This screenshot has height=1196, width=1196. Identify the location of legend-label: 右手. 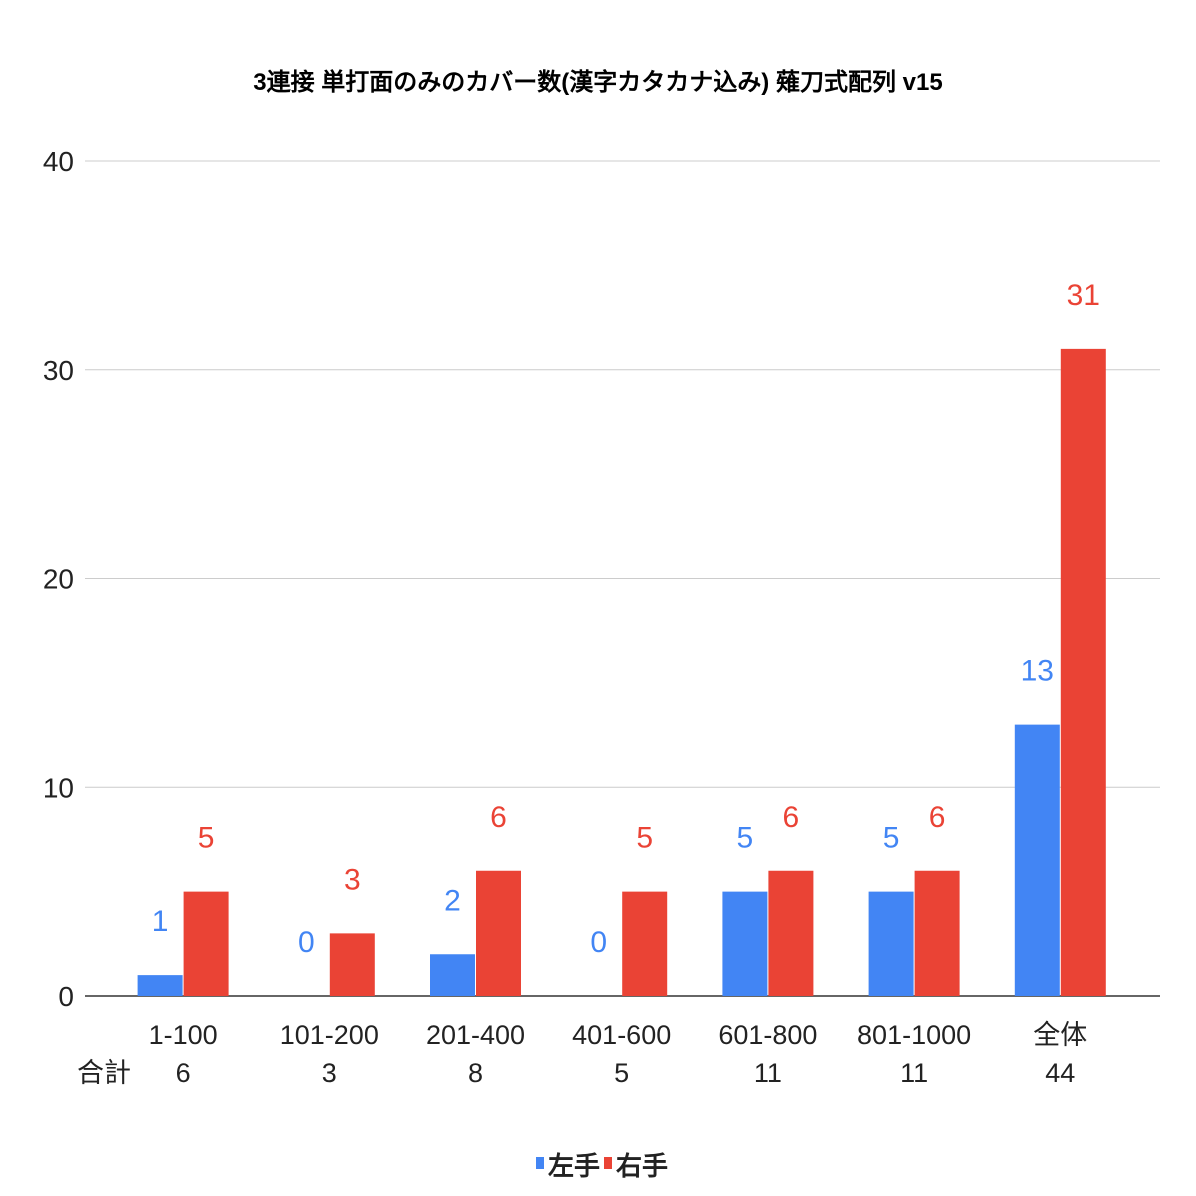
(642, 1166).